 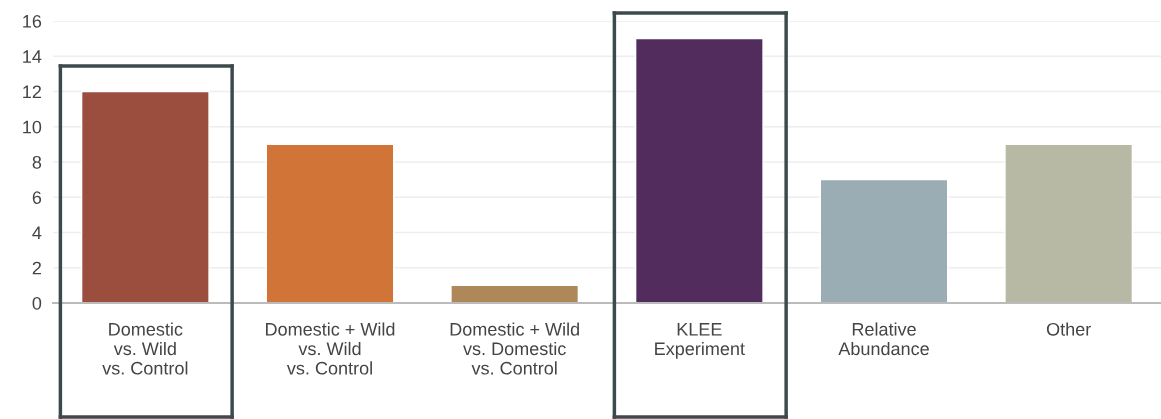 I want to click on y-tick-label: 0, so click(x=37, y=303).